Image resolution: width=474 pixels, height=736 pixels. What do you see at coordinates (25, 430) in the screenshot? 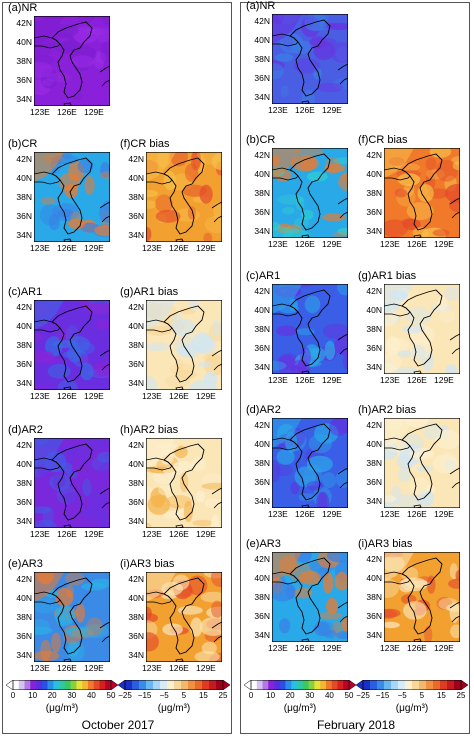
I see `panel-title: (d)AR2` at bounding box center [25, 430].